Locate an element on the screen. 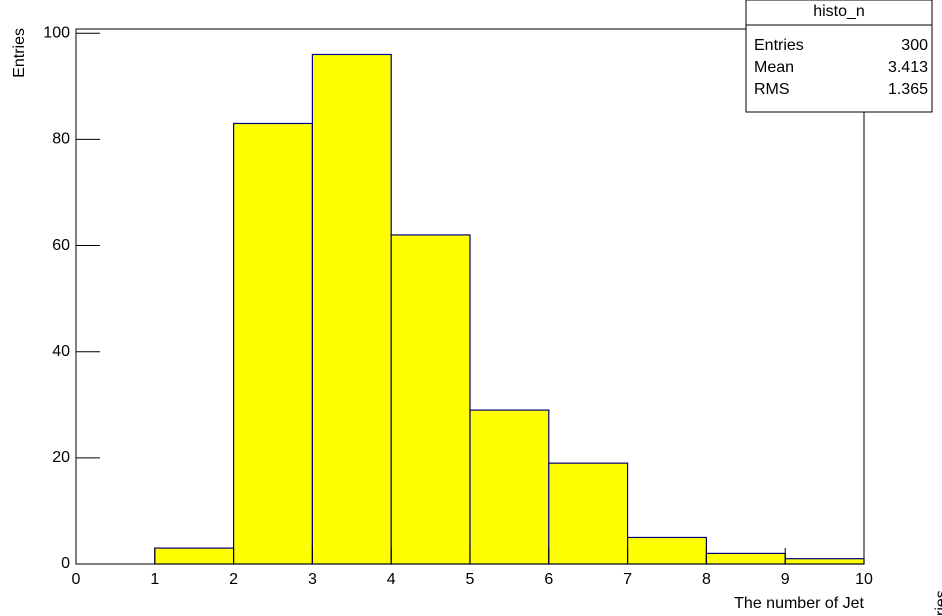  x-tick-label: 8 is located at coordinates (706, 579).